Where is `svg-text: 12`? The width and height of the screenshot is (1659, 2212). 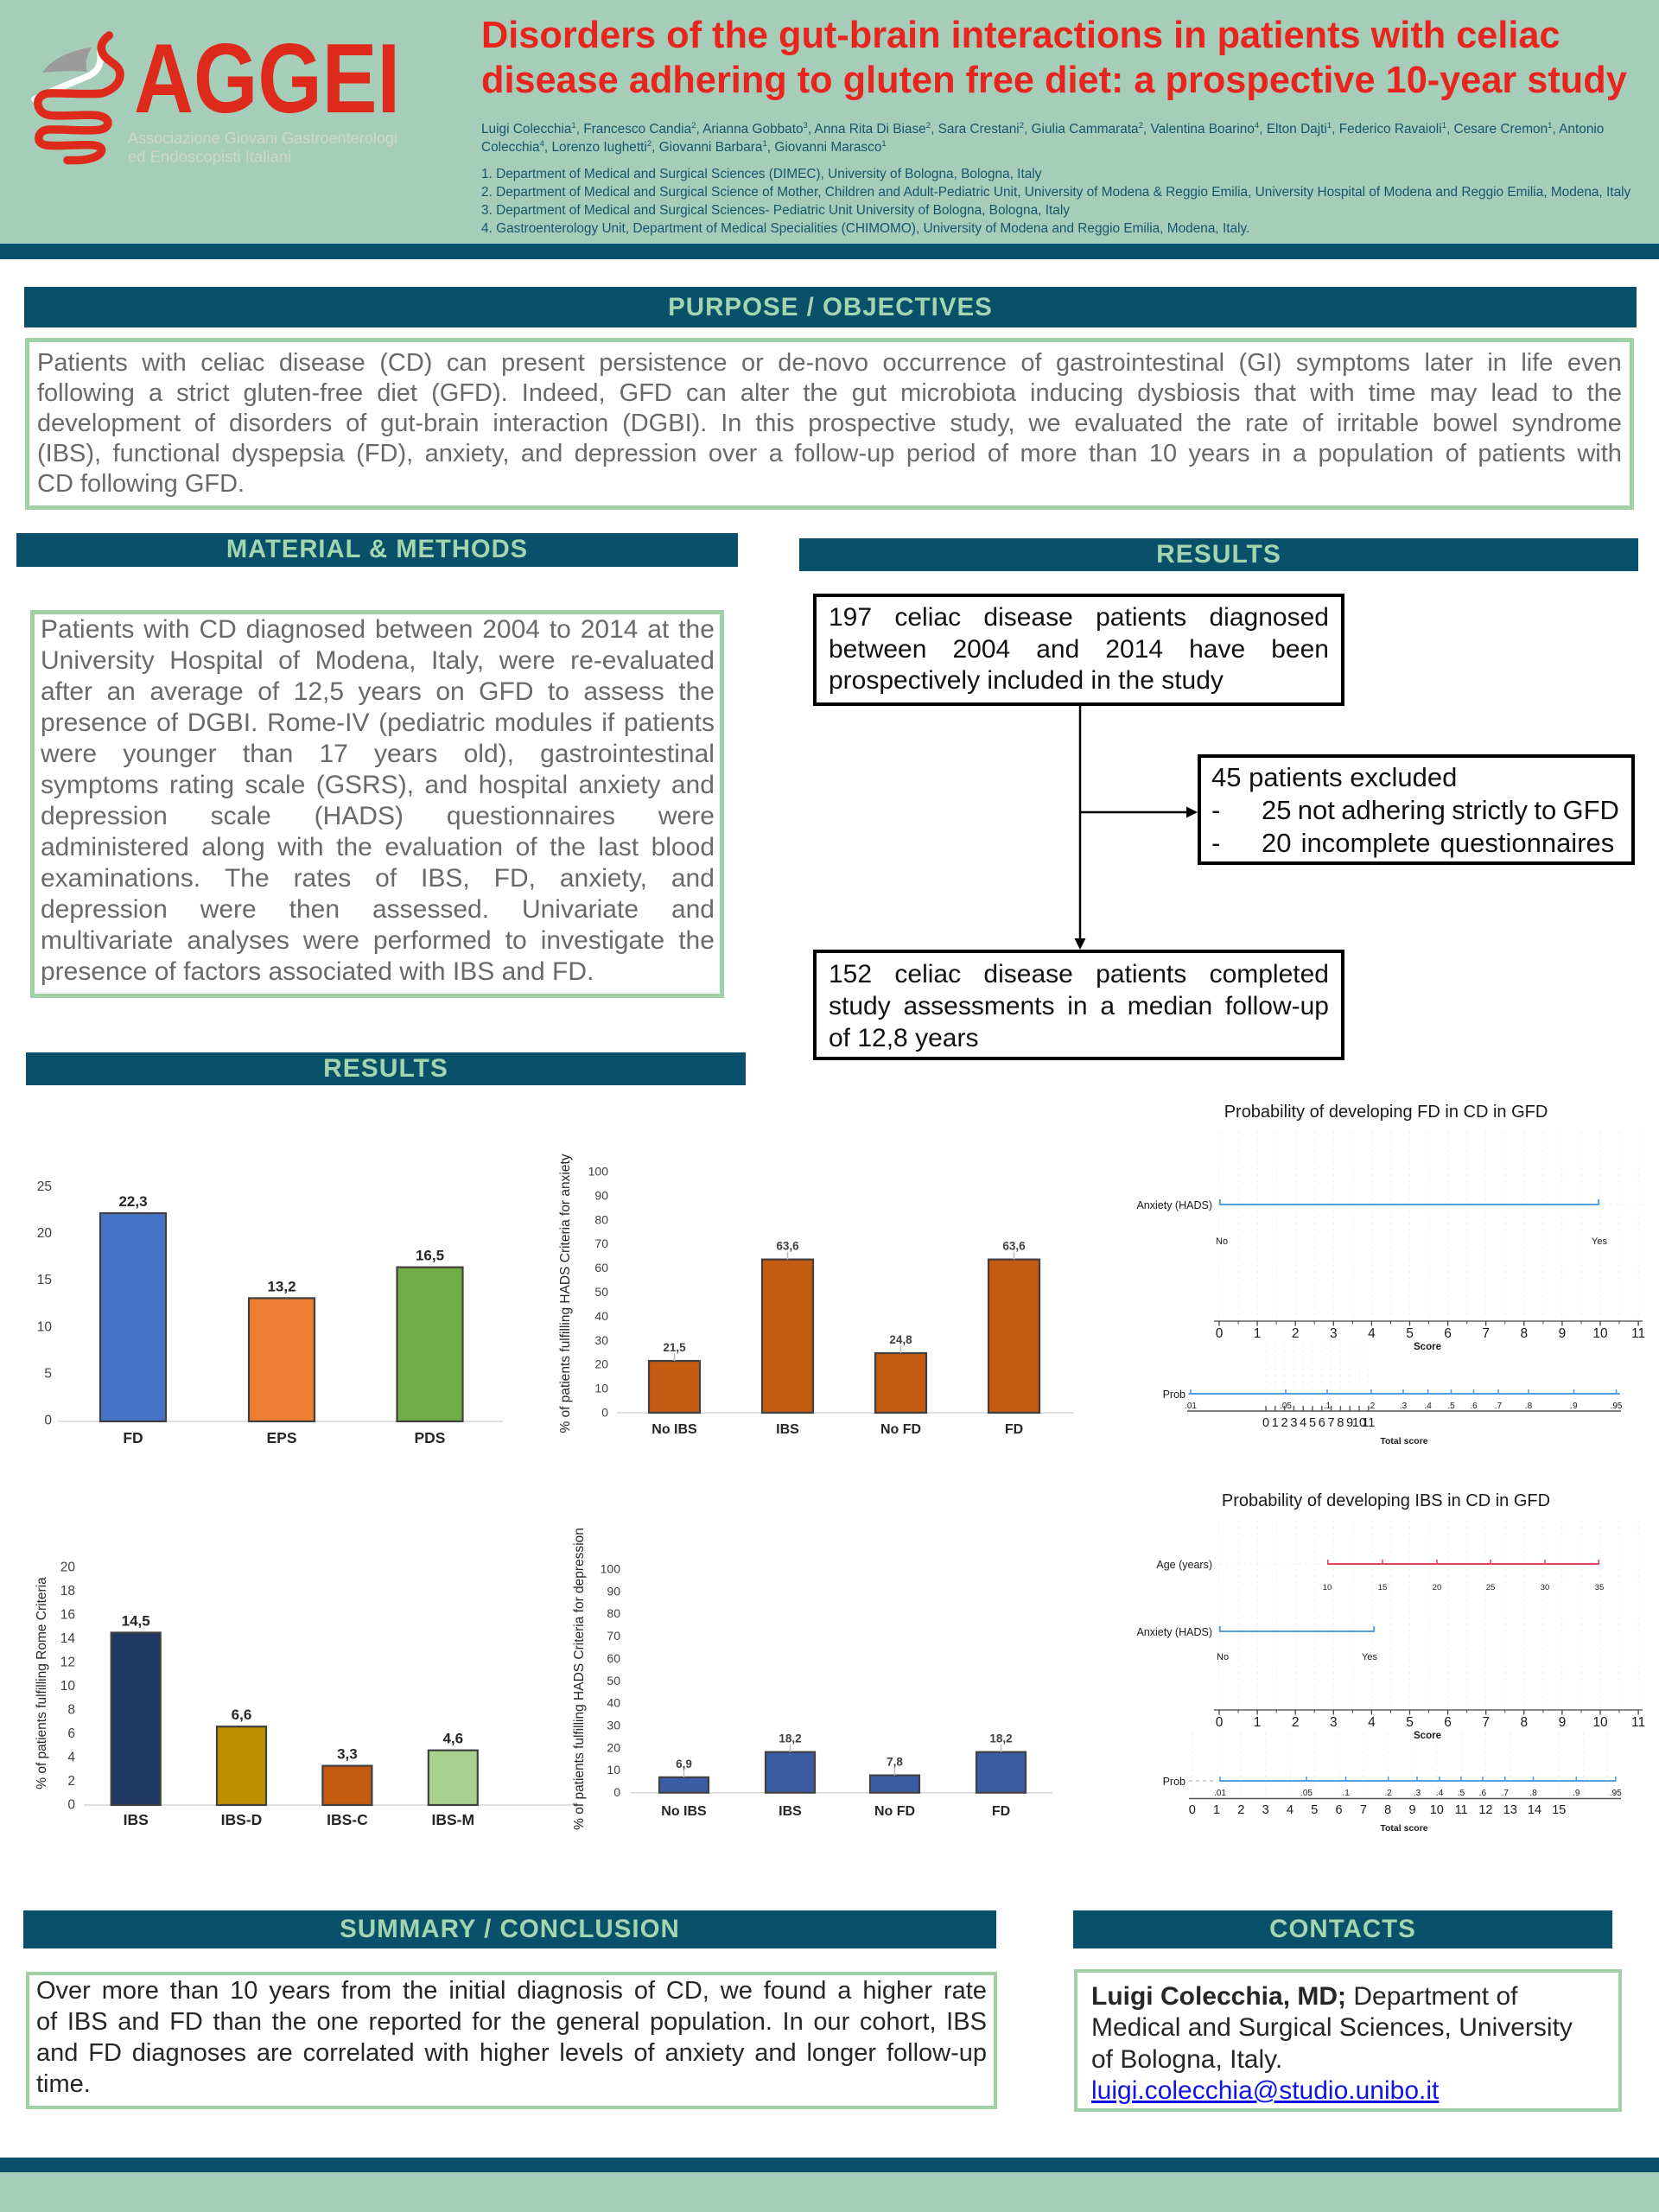 svg-text: 12 is located at coordinates (1485, 1810).